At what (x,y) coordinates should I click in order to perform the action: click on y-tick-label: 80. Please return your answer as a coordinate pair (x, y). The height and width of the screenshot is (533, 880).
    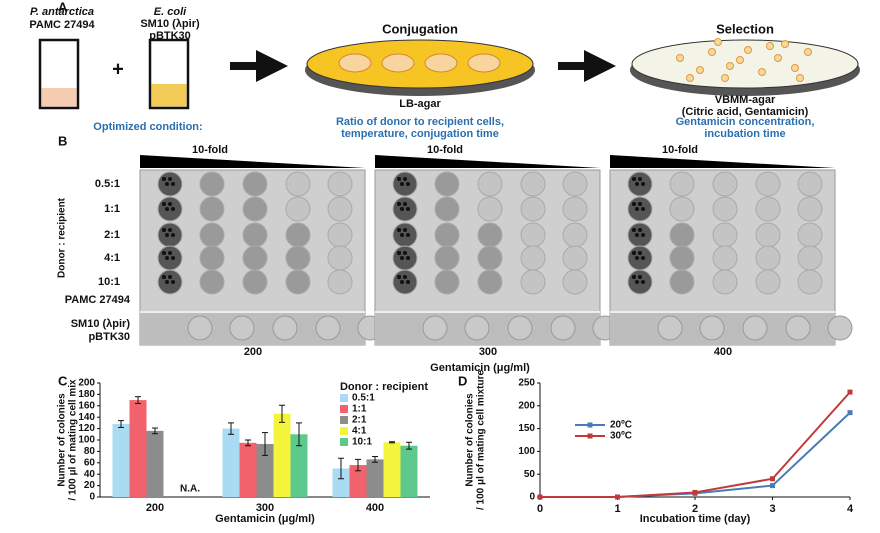
    Looking at the image, I should click on (90, 451).